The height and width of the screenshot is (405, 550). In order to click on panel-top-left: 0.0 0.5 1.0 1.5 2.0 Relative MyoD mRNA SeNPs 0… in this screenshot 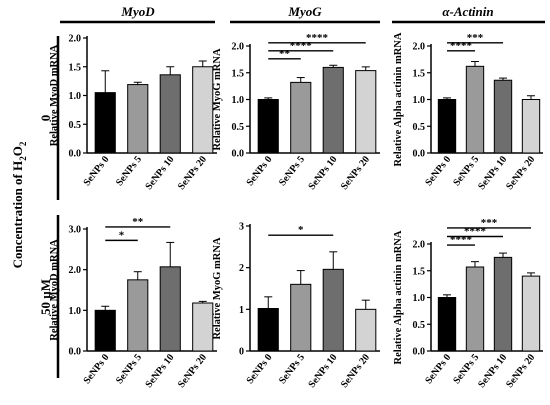, I will do `click(133, 113)`.